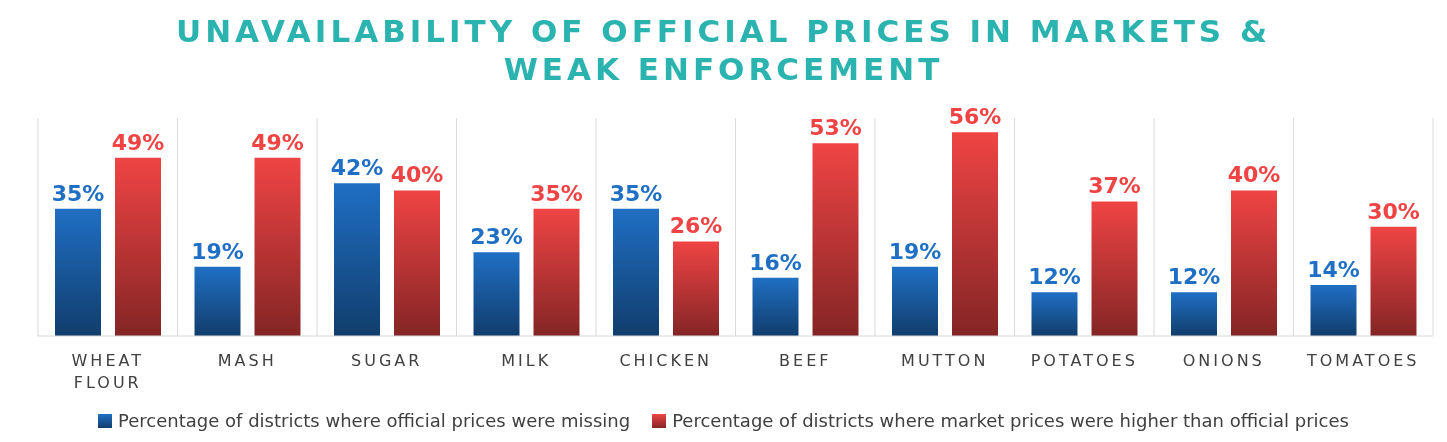 This screenshot has width=1447, height=442. What do you see at coordinates (945, 360) in the screenshot?
I see `x-tick-label: MUTTON` at bounding box center [945, 360].